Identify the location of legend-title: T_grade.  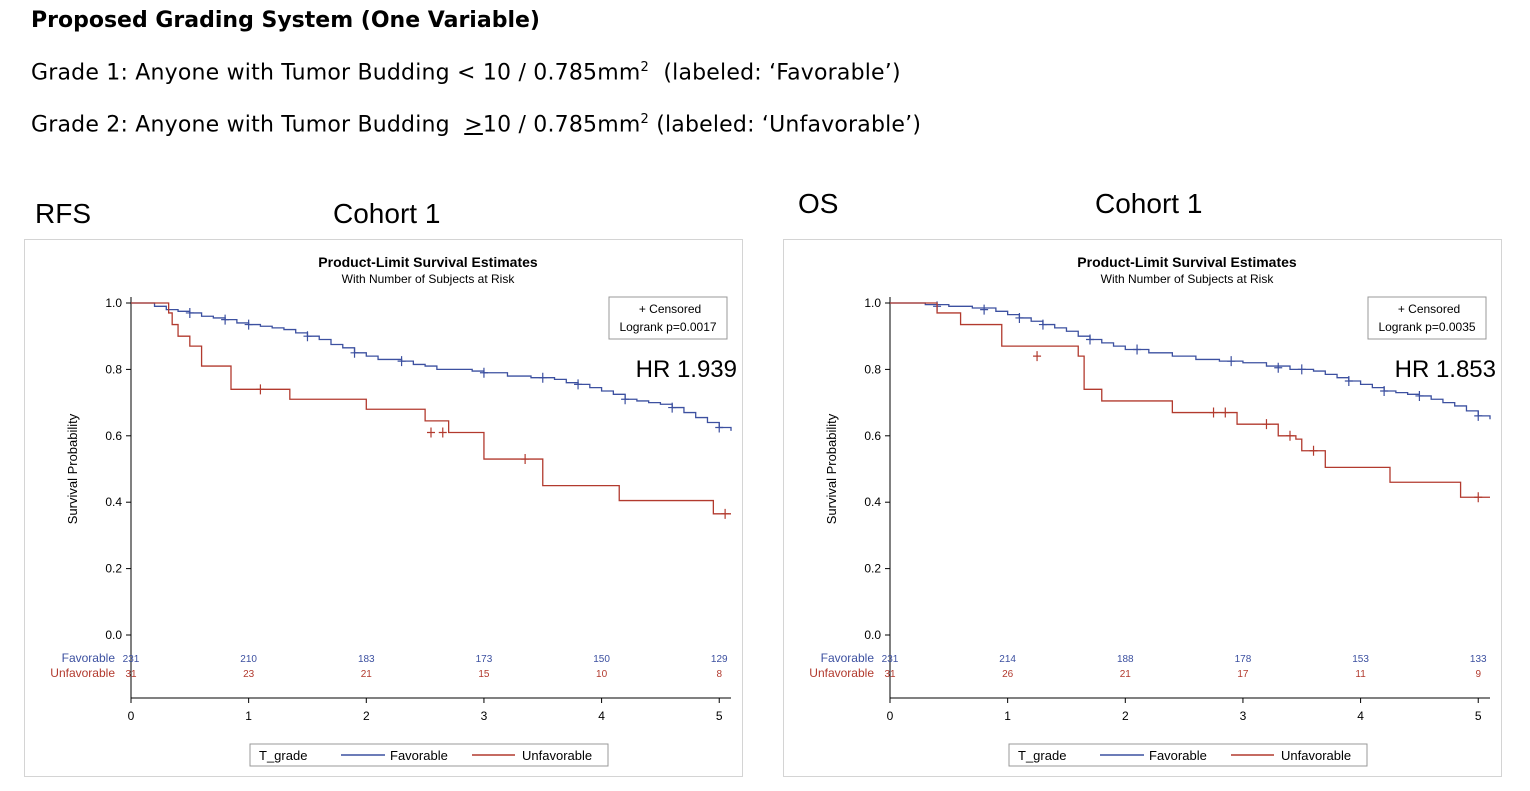
(1042, 755).